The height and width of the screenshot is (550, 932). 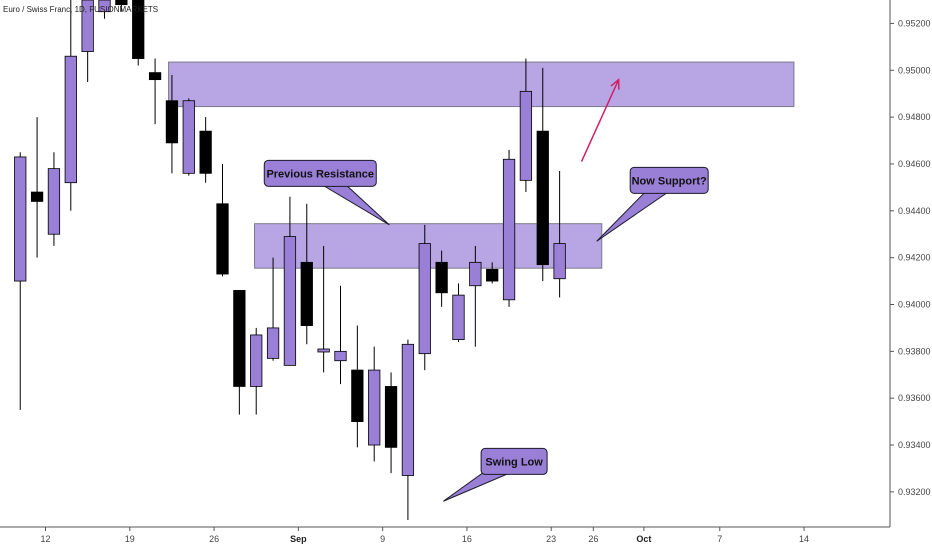 What do you see at coordinates (914, 70) in the screenshot?
I see `price-tick-label: 0.95000` at bounding box center [914, 70].